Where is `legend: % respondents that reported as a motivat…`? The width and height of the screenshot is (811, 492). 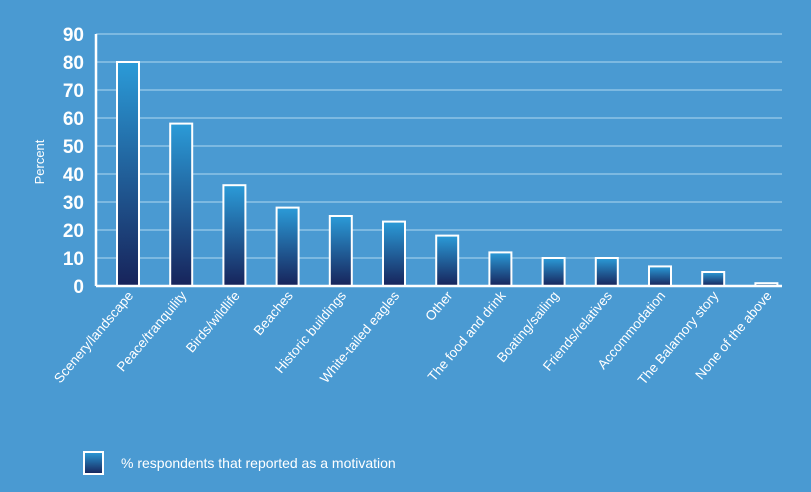 legend: % respondents that reported as a motivat… is located at coordinates (239, 463).